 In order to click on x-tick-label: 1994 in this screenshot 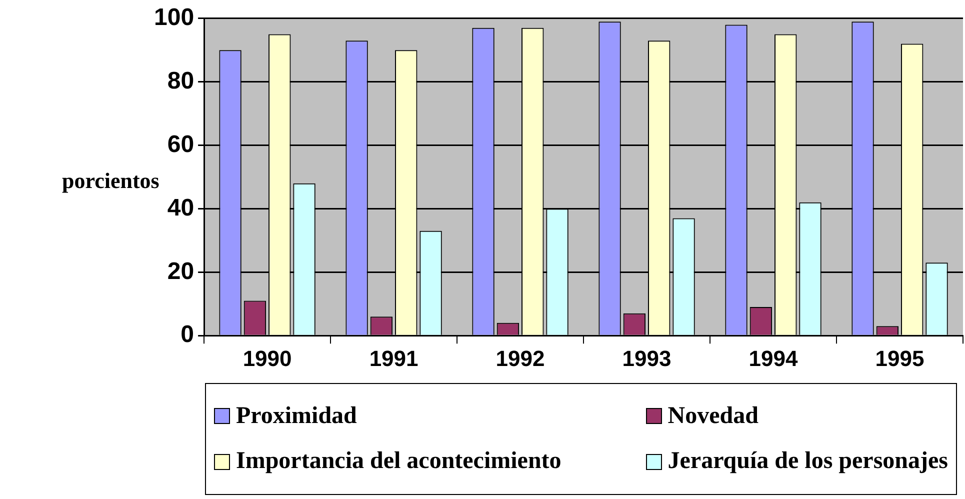, I will do `click(773, 358)`.